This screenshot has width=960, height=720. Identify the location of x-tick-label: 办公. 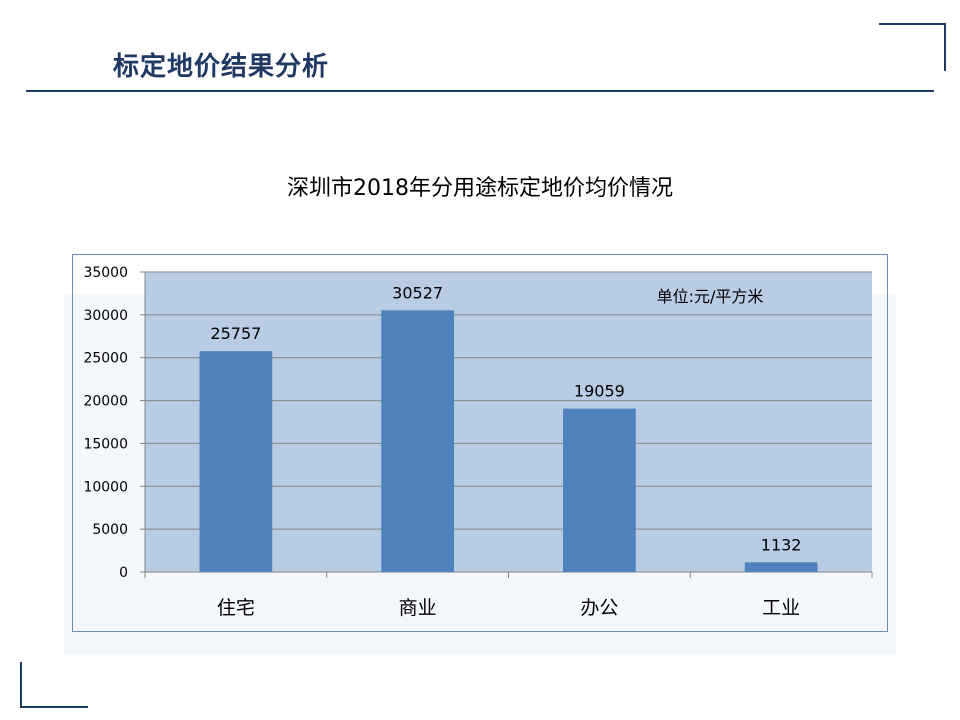
(599, 608).